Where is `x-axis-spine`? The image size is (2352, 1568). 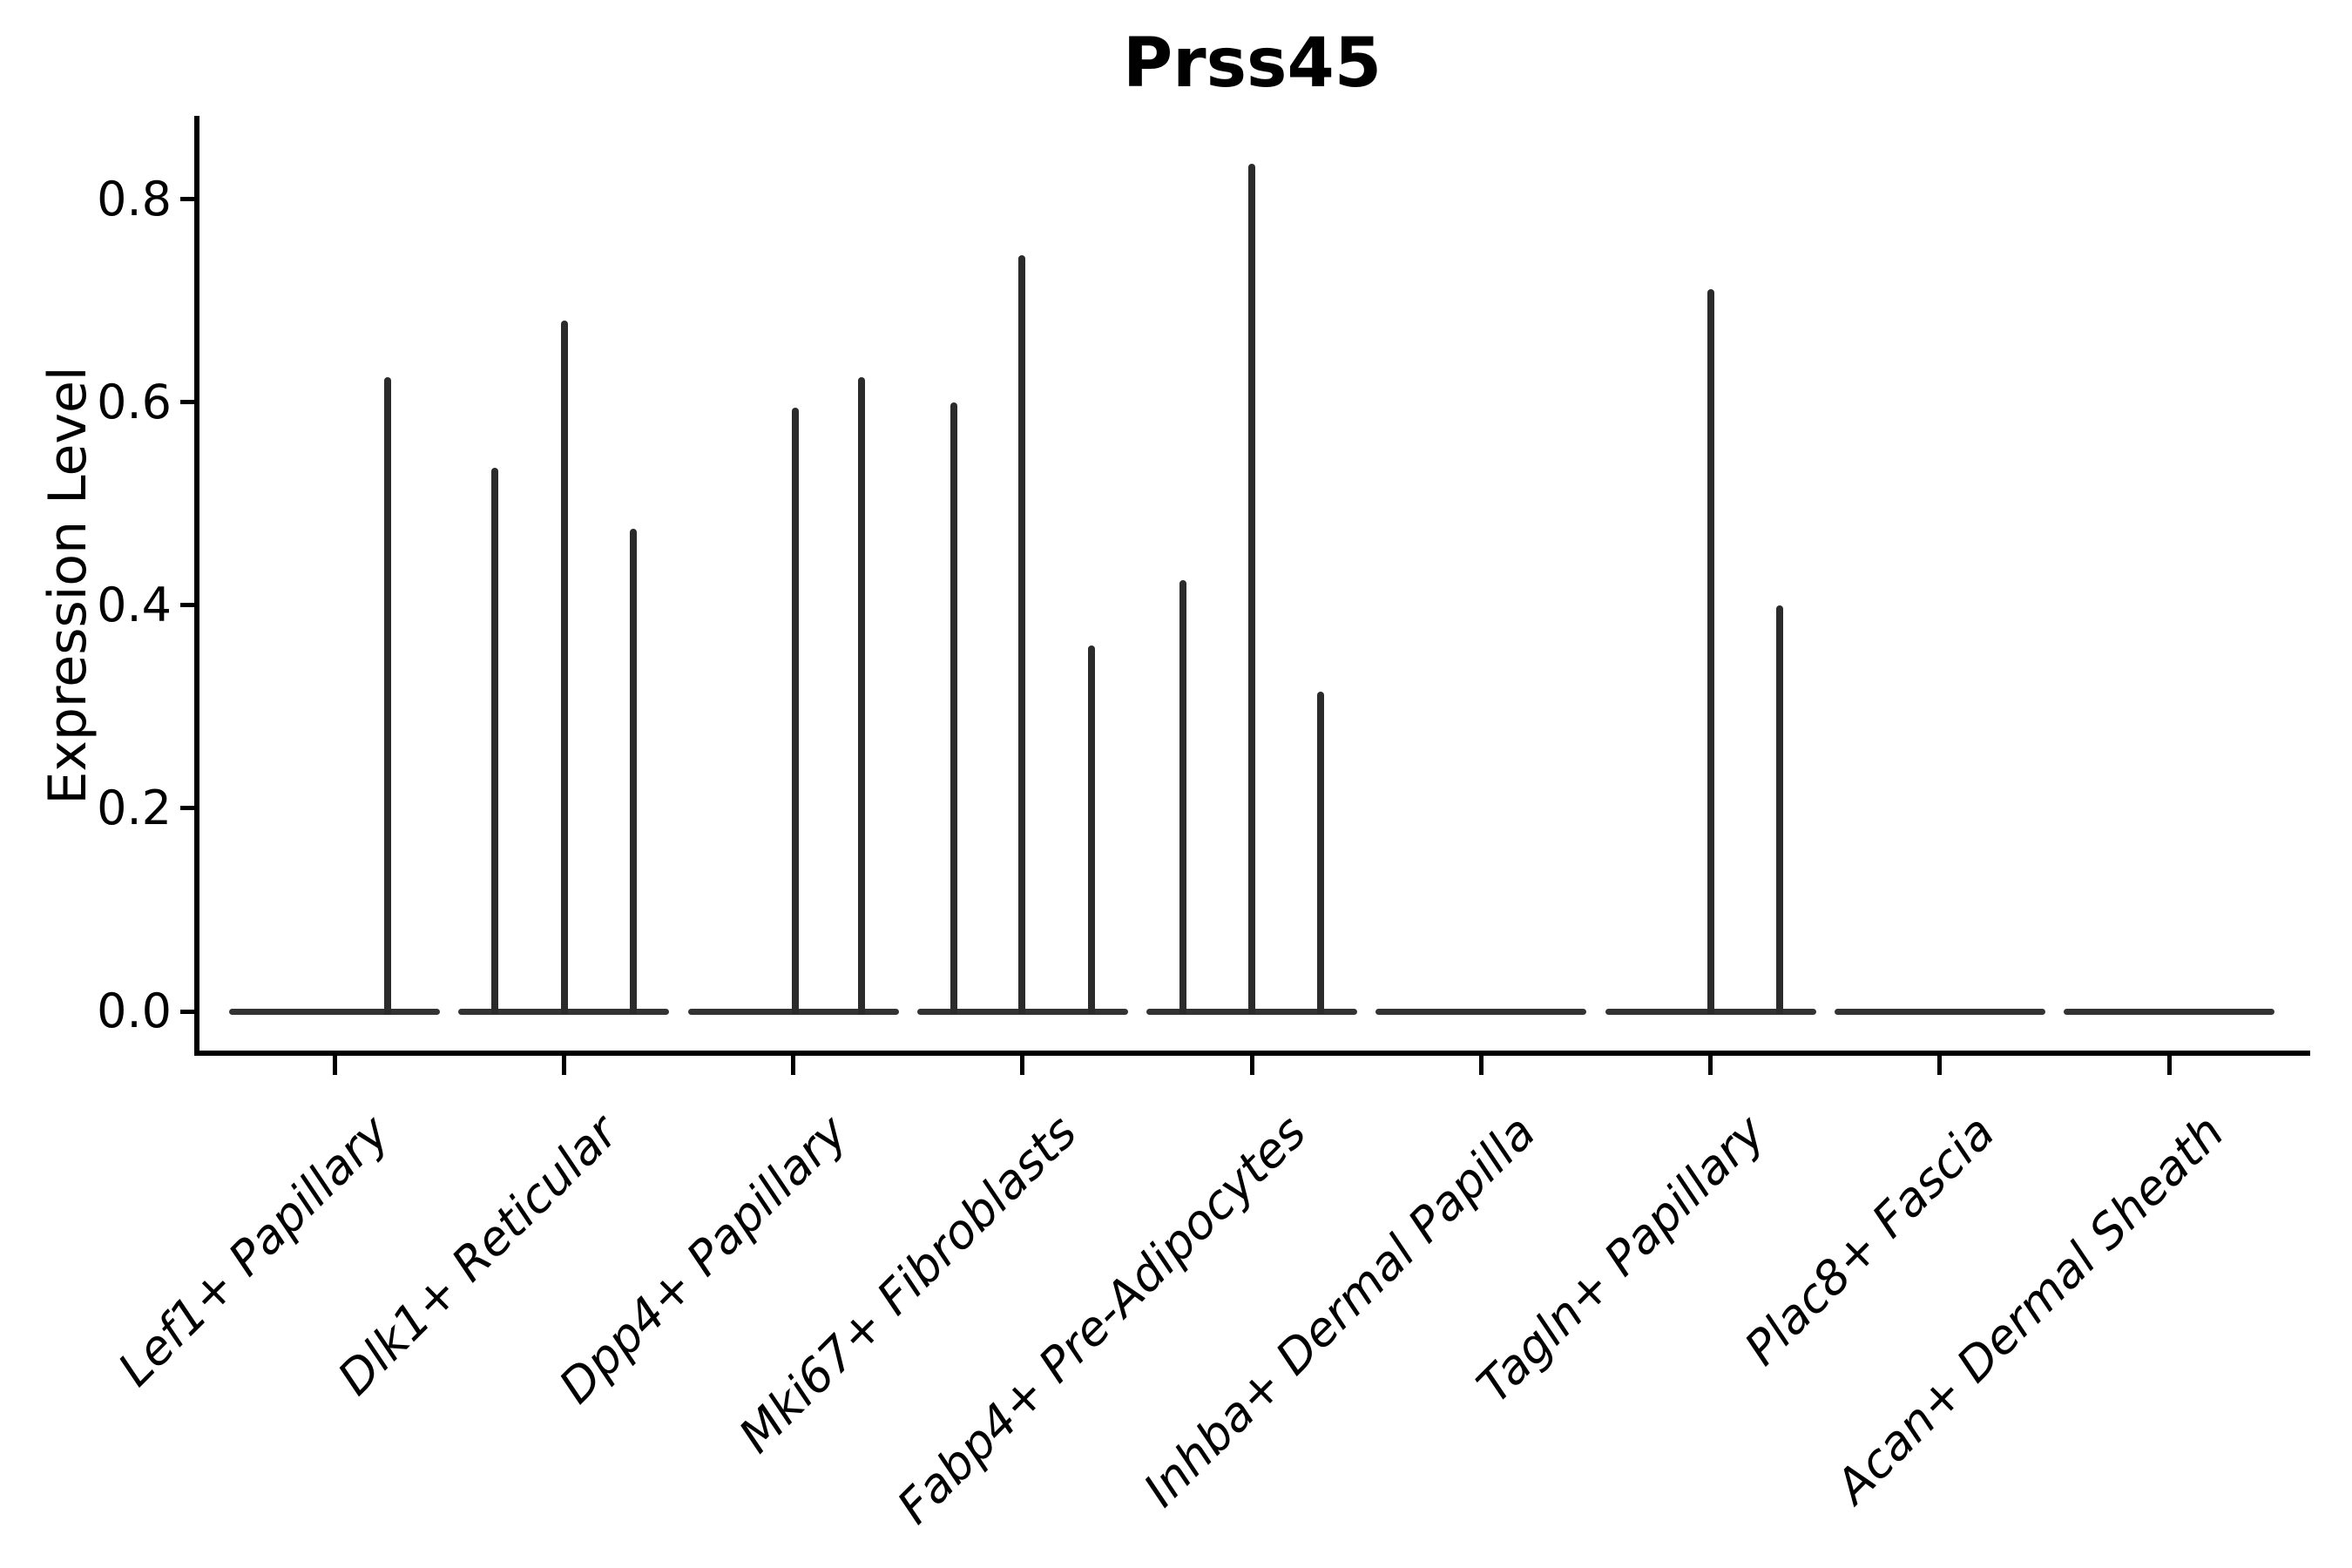
x-axis-spine is located at coordinates (1252, 1054).